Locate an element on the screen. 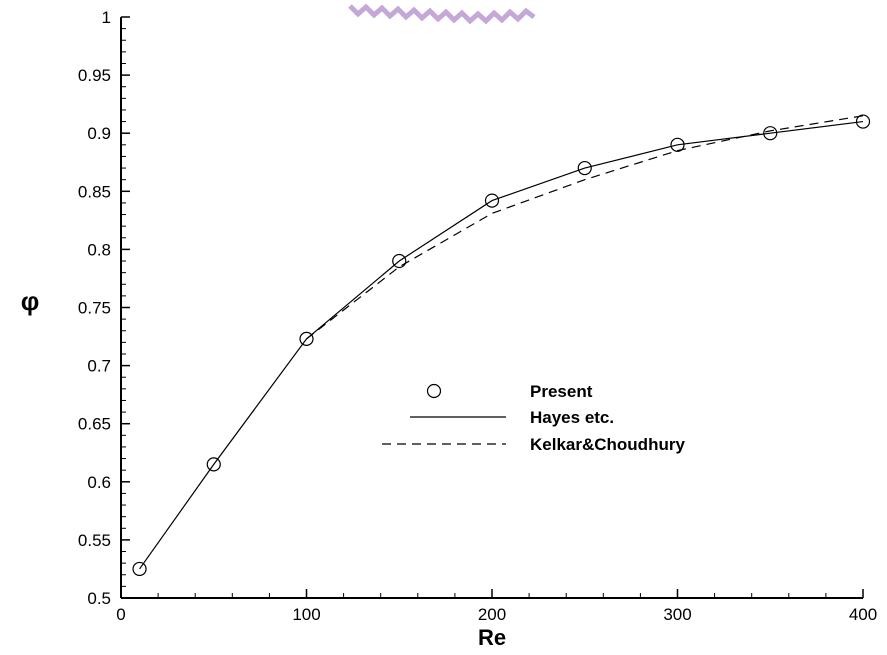  legend-label: Hayes etc. is located at coordinates (572, 417).